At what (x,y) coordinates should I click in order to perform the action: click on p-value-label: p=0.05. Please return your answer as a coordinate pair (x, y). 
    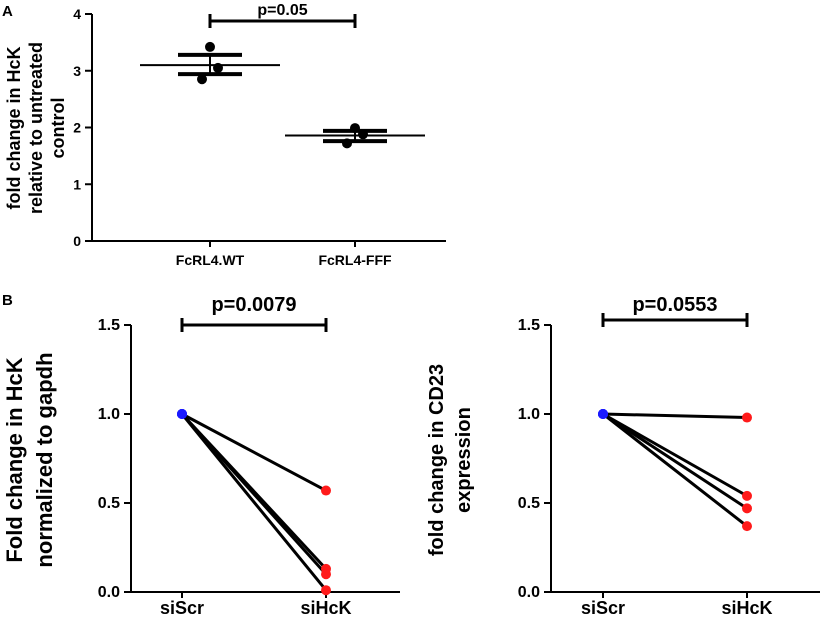
    Looking at the image, I should click on (282, 10).